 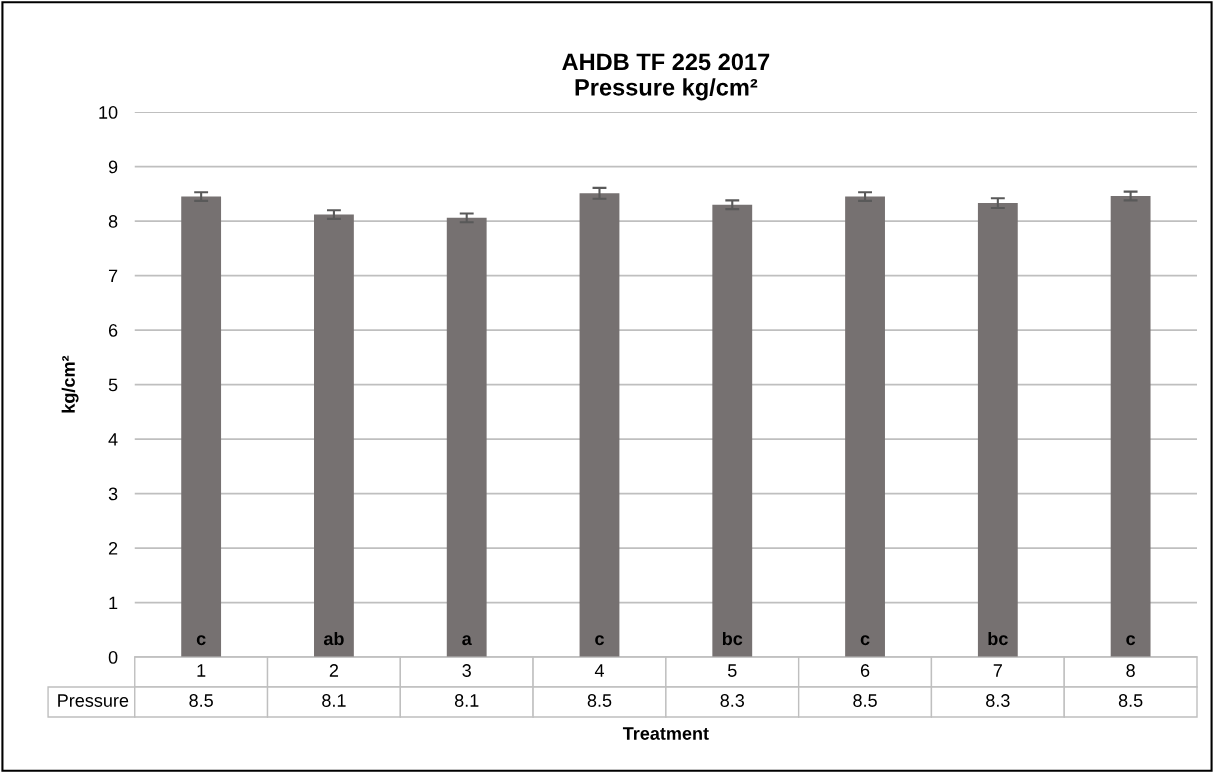 I want to click on x-tick-label: 6, so click(x=865, y=670).